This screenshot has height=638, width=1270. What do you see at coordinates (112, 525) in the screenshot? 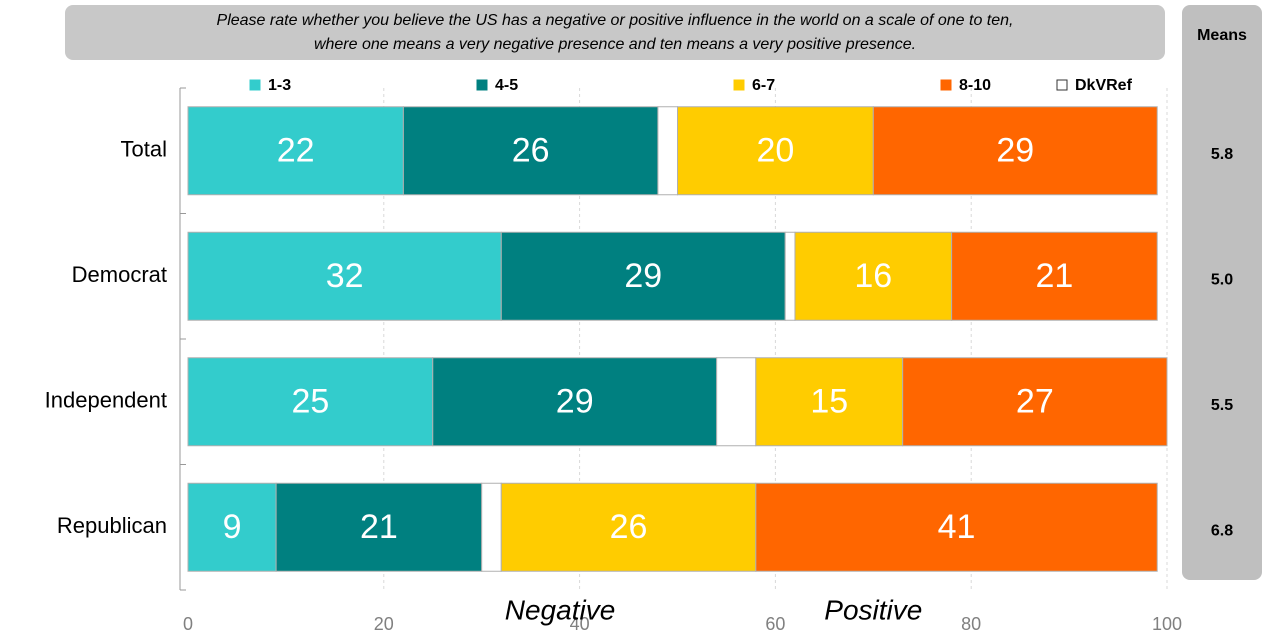
I see `category-label: Republican` at bounding box center [112, 525].